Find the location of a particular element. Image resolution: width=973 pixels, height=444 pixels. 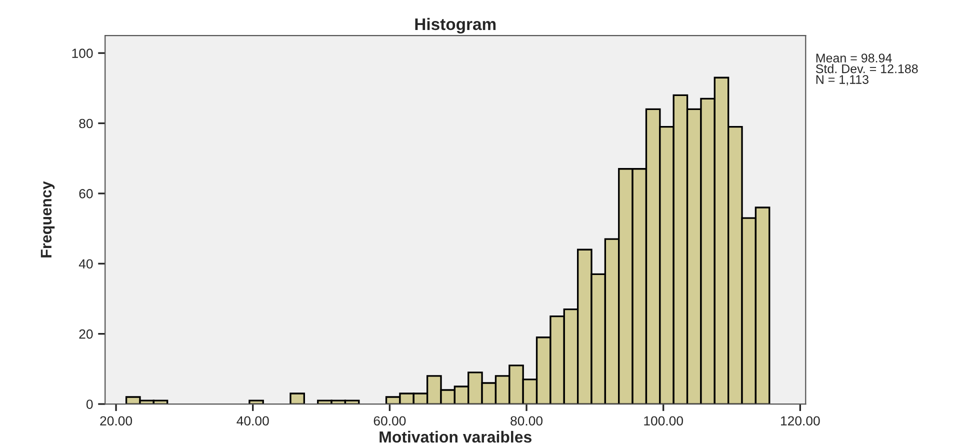

y-tick-label: 20 is located at coordinates (86, 334).